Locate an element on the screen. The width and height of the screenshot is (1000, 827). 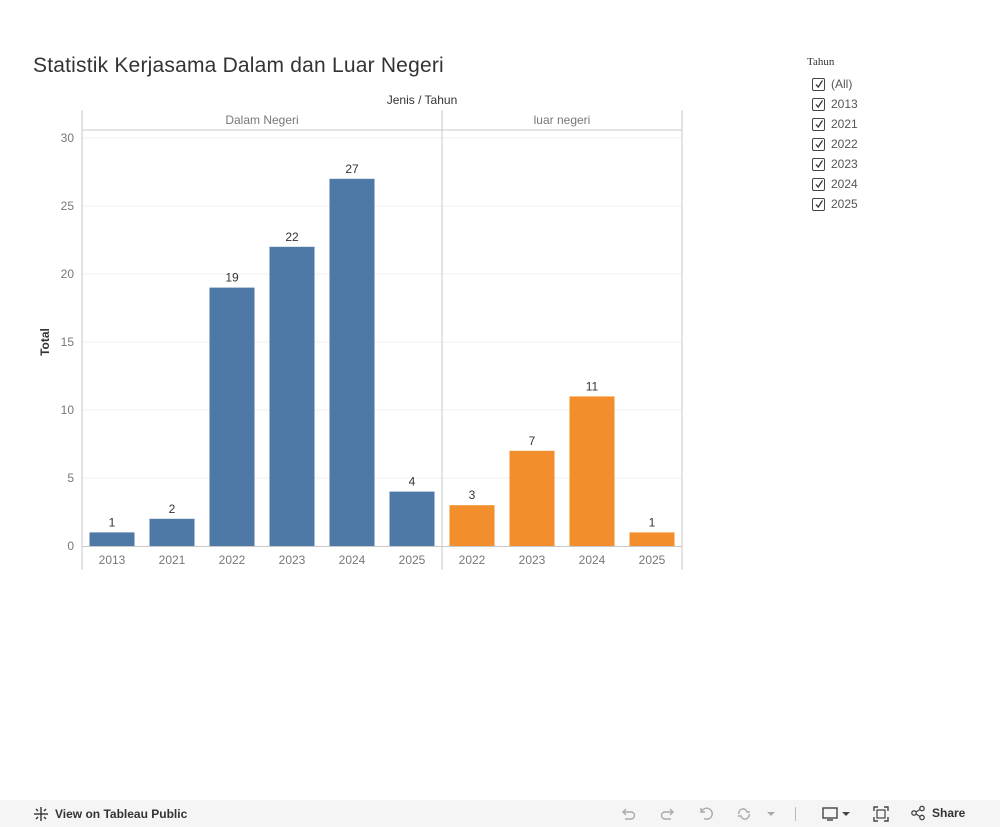
y-tick-label: 20 is located at coordinates (68, 274).